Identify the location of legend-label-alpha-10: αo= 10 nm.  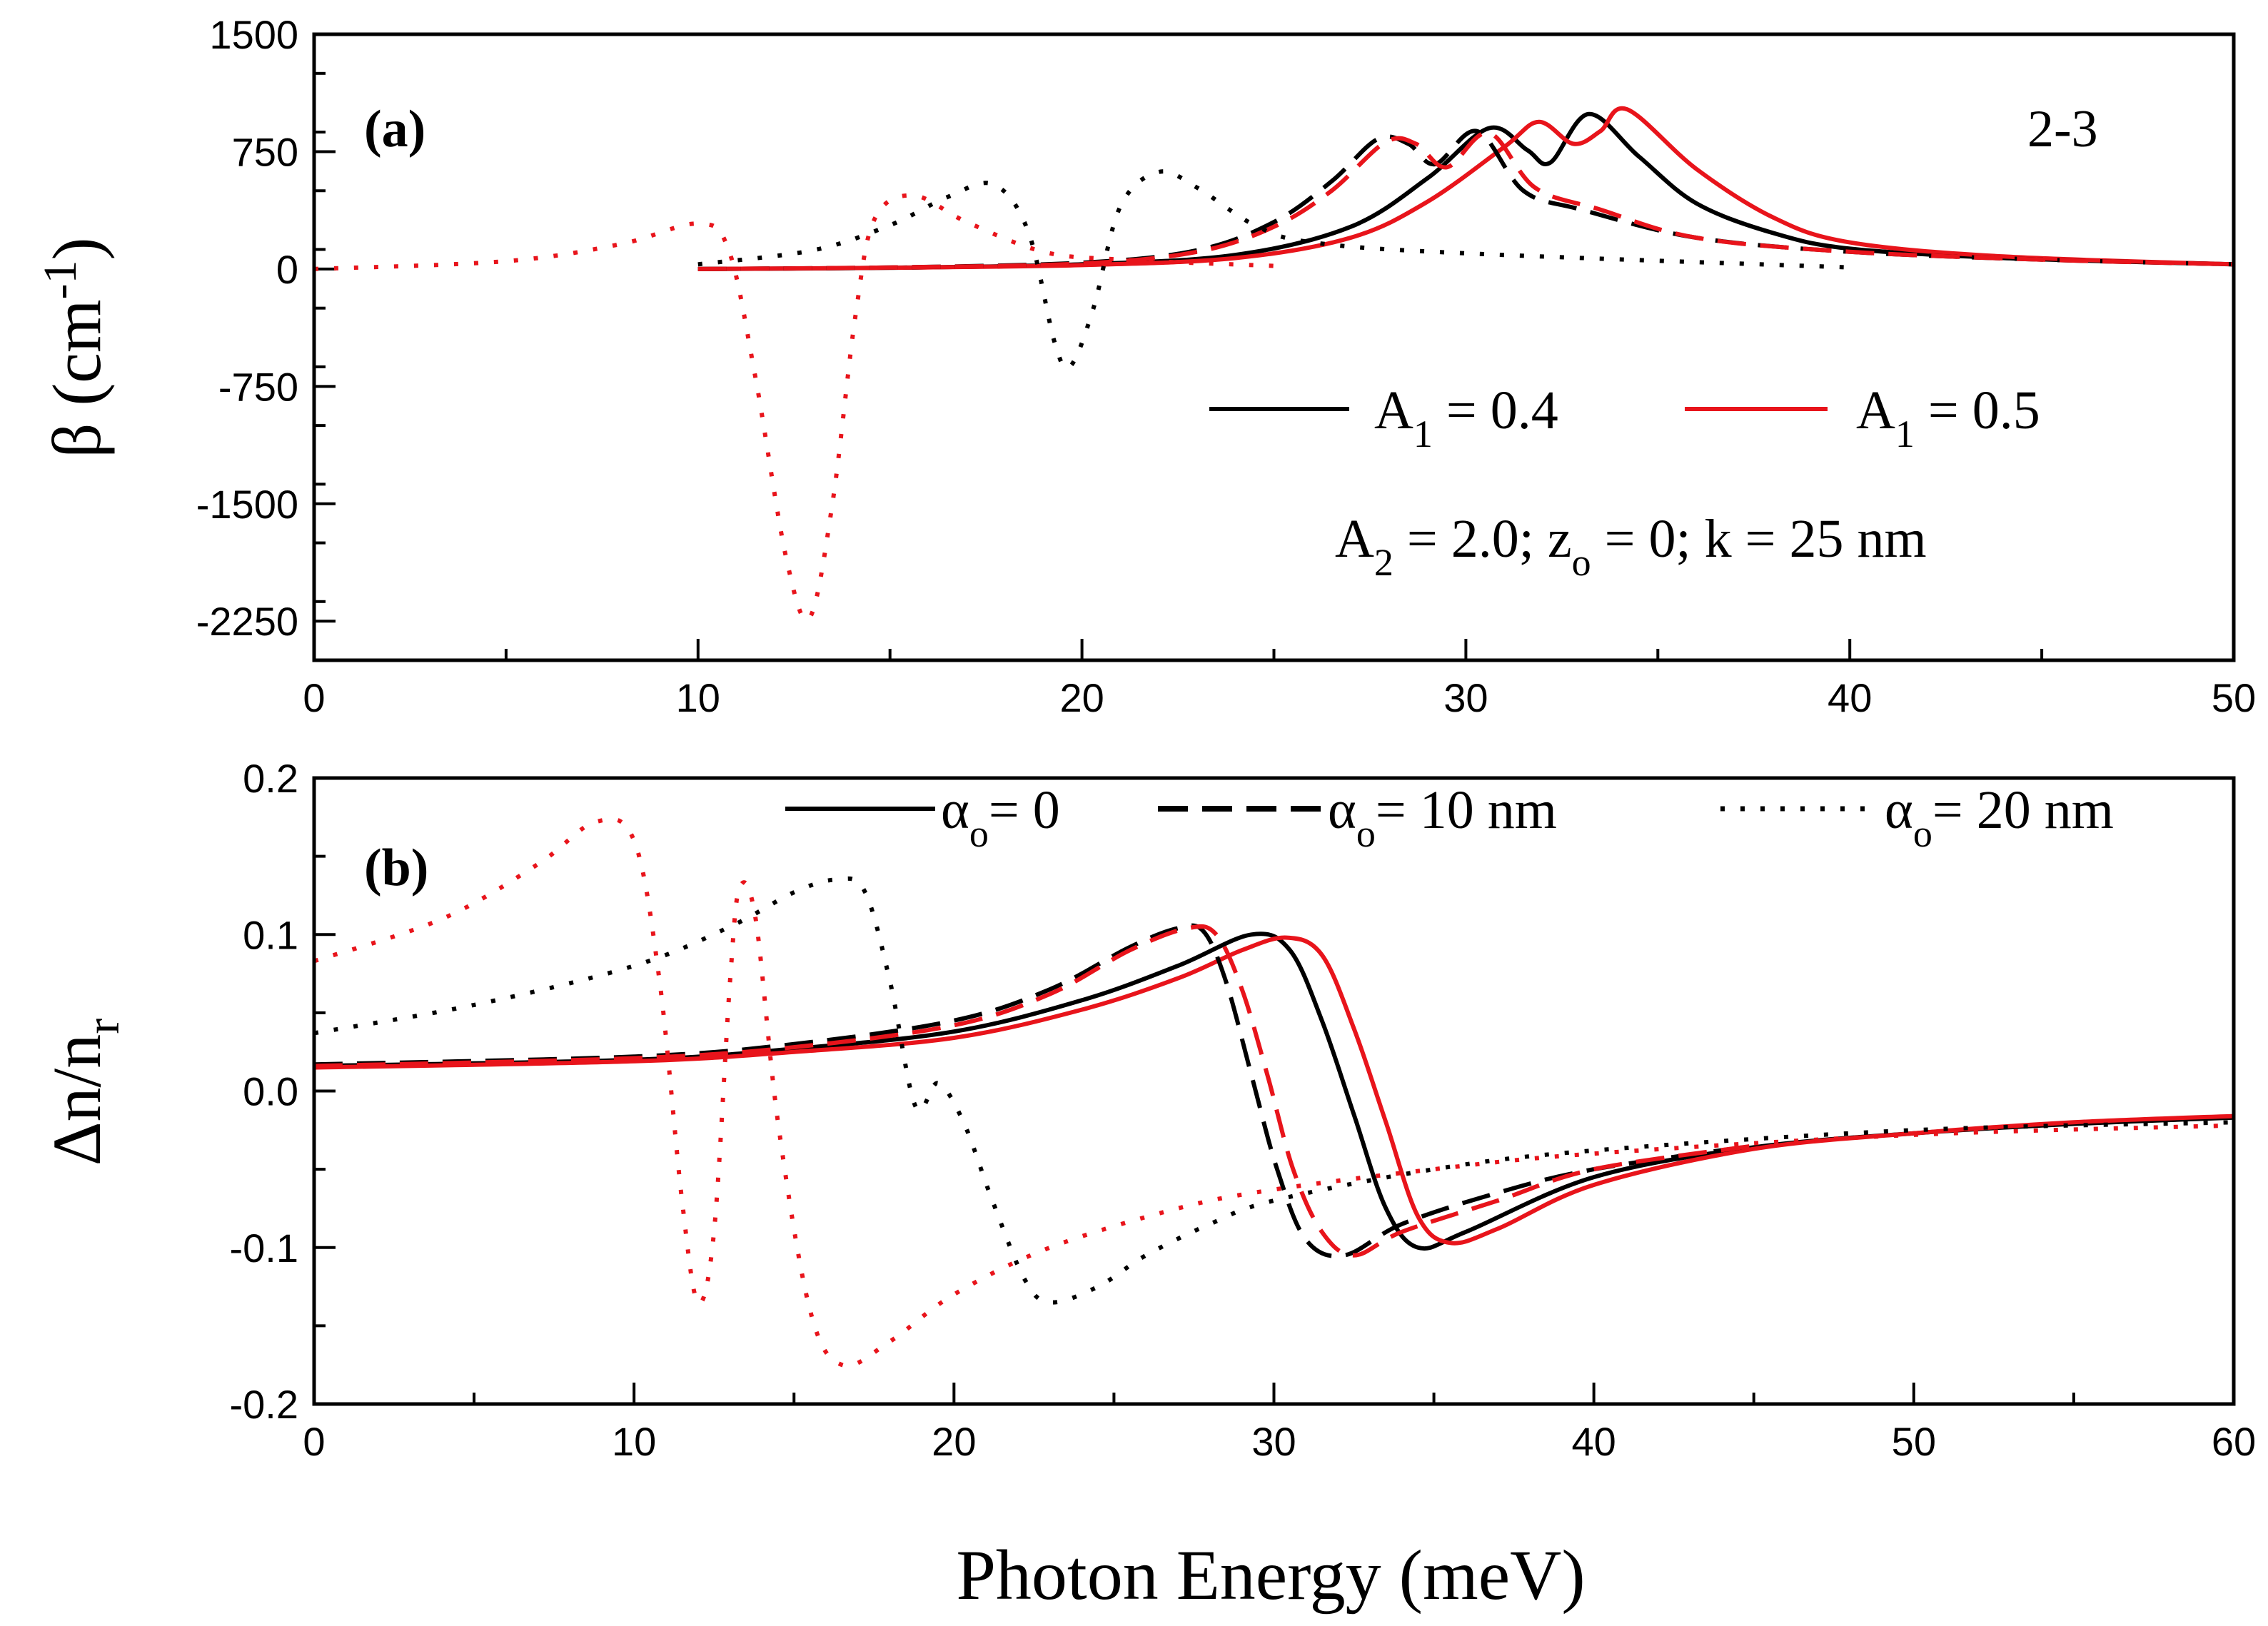
(1442, 817).